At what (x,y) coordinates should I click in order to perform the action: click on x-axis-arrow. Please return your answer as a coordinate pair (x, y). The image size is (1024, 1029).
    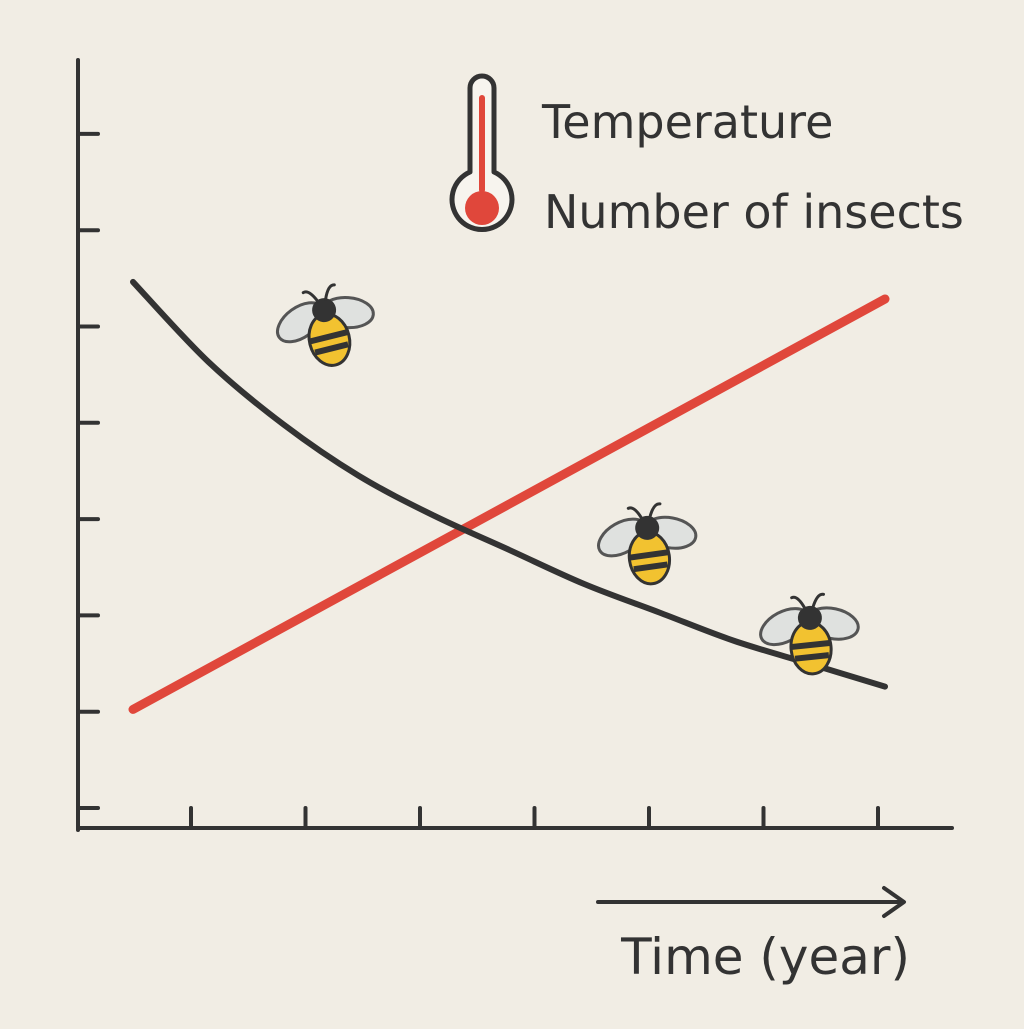
    Looking at the image, I should click on (751, 902).